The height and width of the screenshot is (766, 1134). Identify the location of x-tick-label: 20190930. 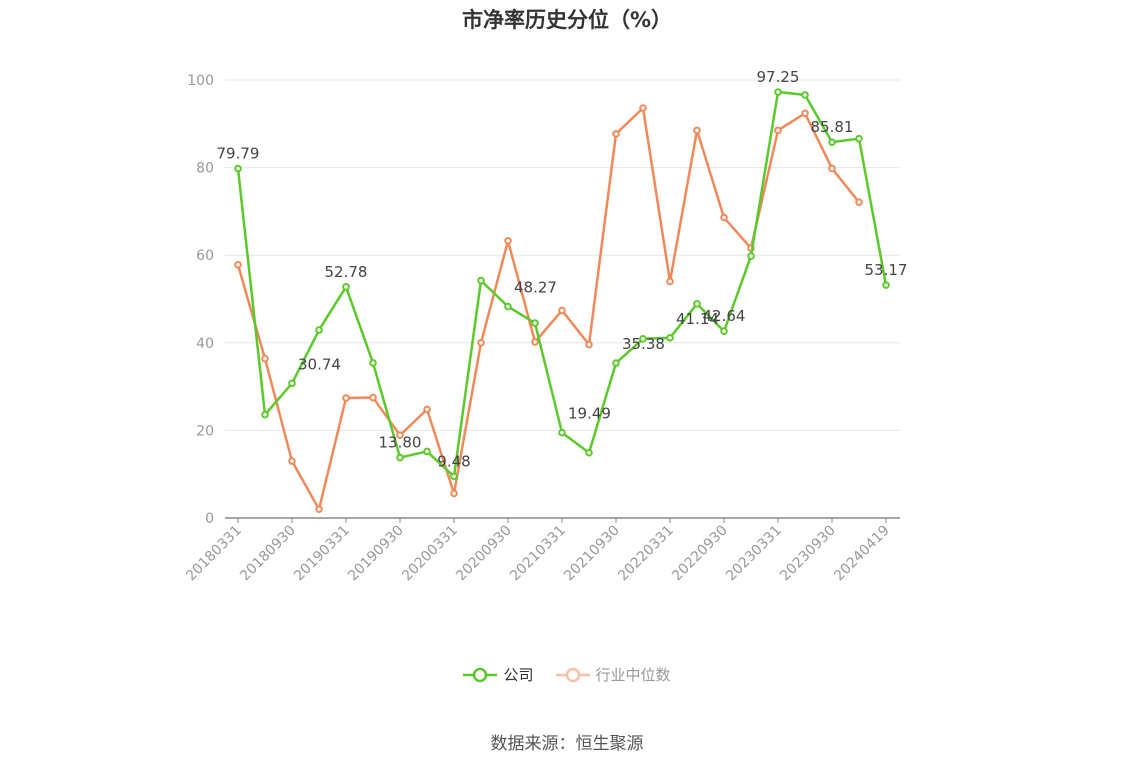
(376, 554).